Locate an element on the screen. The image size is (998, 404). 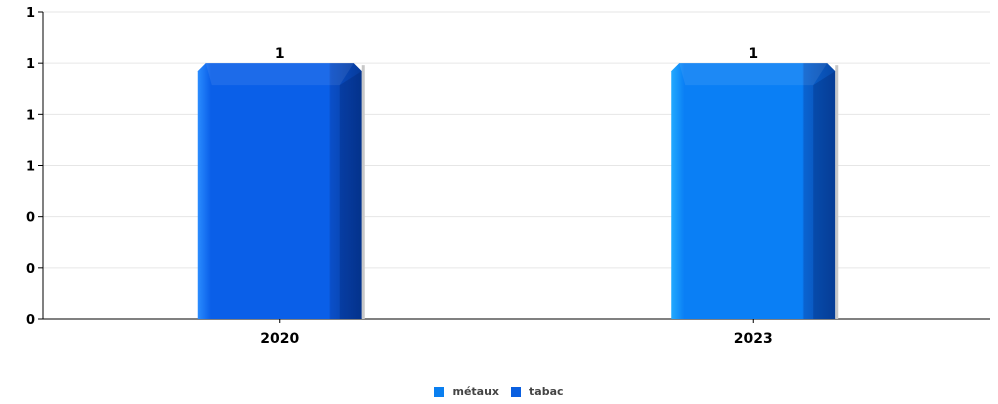
legend-label-metaux: métaux is located at coordinates (476, 391).